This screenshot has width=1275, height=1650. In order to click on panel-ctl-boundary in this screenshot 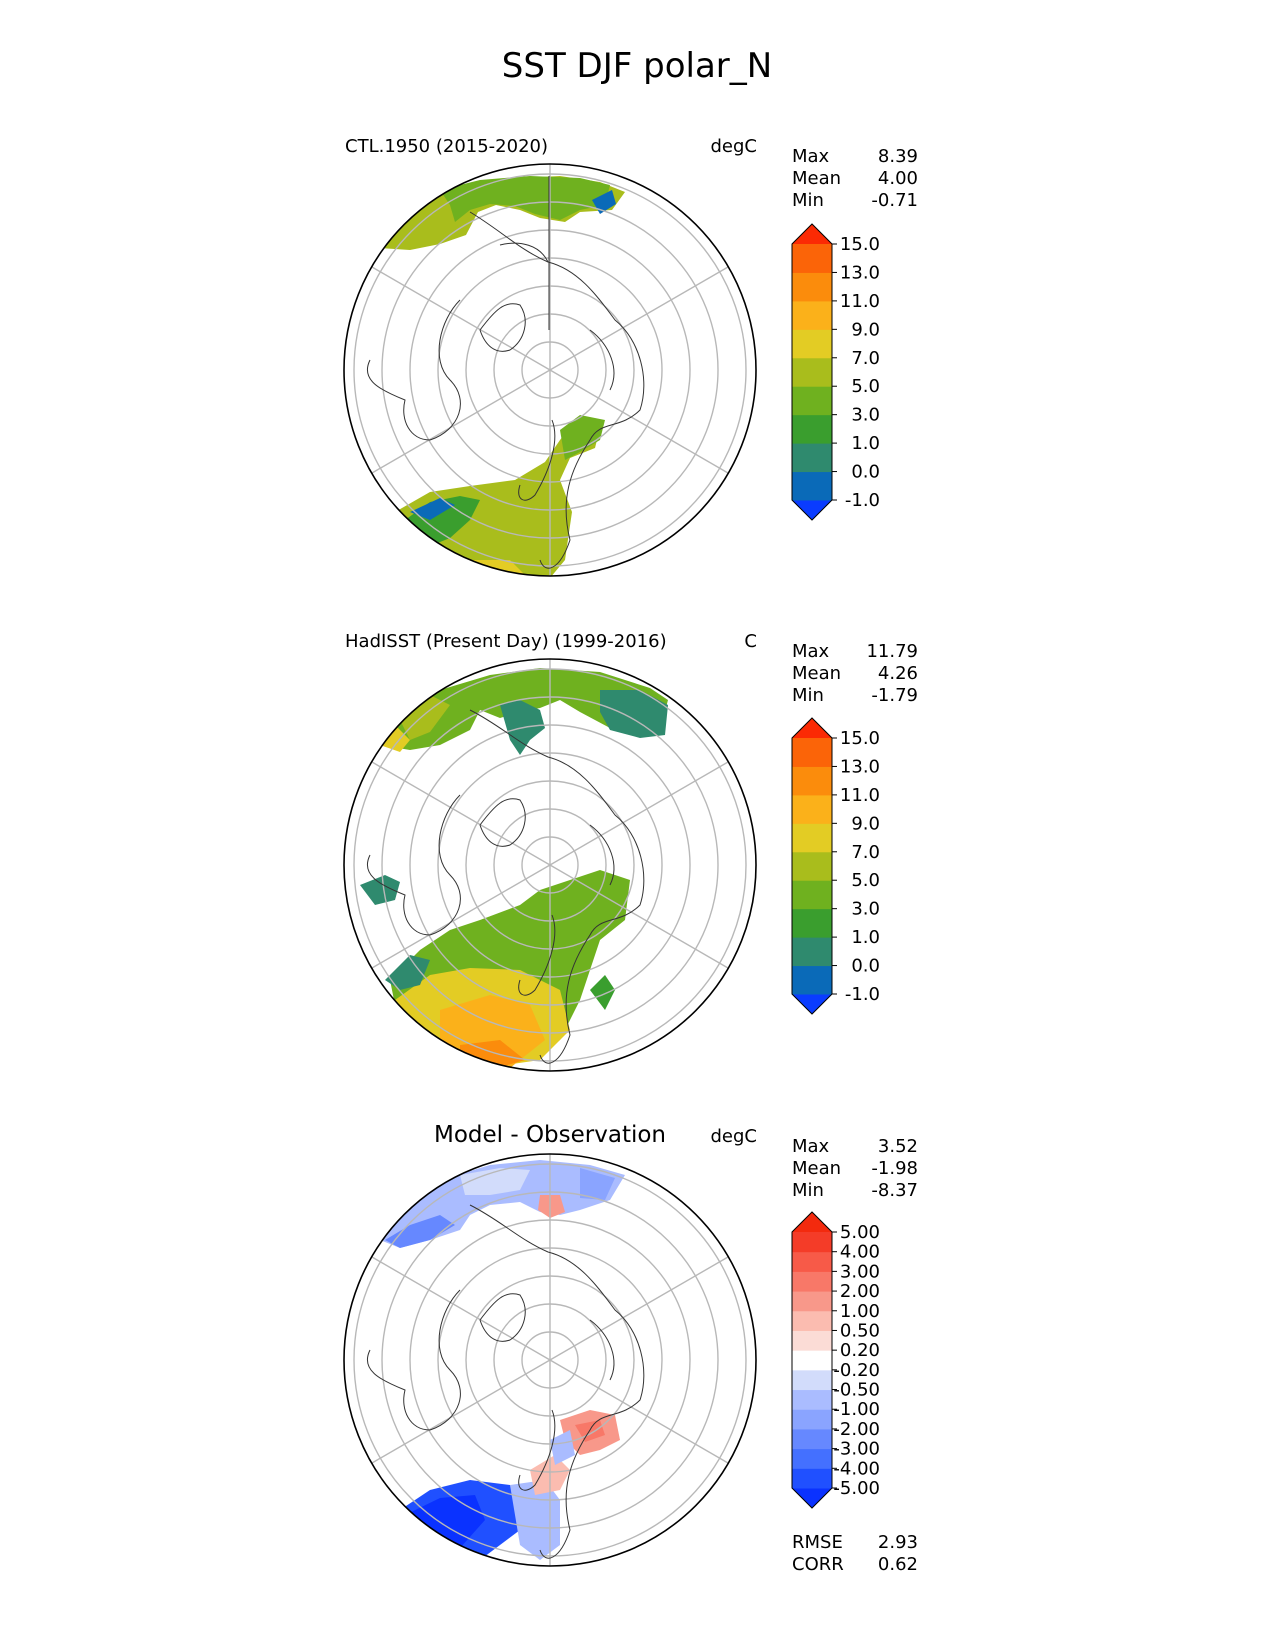, I will do `click(550, 370)`.